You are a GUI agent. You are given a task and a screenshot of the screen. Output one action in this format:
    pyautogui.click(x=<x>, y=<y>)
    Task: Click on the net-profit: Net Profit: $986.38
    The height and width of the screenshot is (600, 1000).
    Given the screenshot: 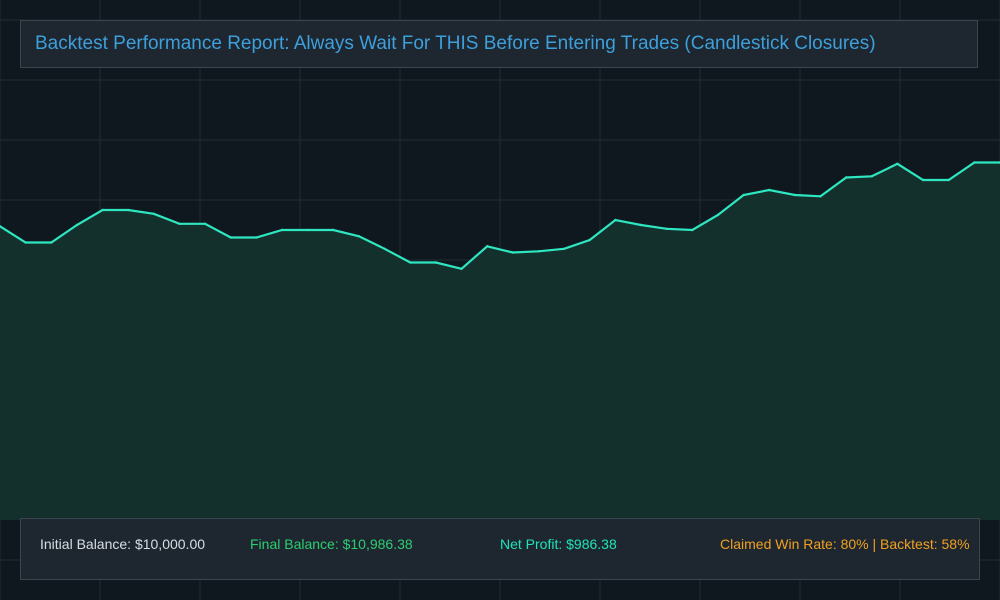 What is the action you would take?
    pyautogui.click(x=558, y=544)
    